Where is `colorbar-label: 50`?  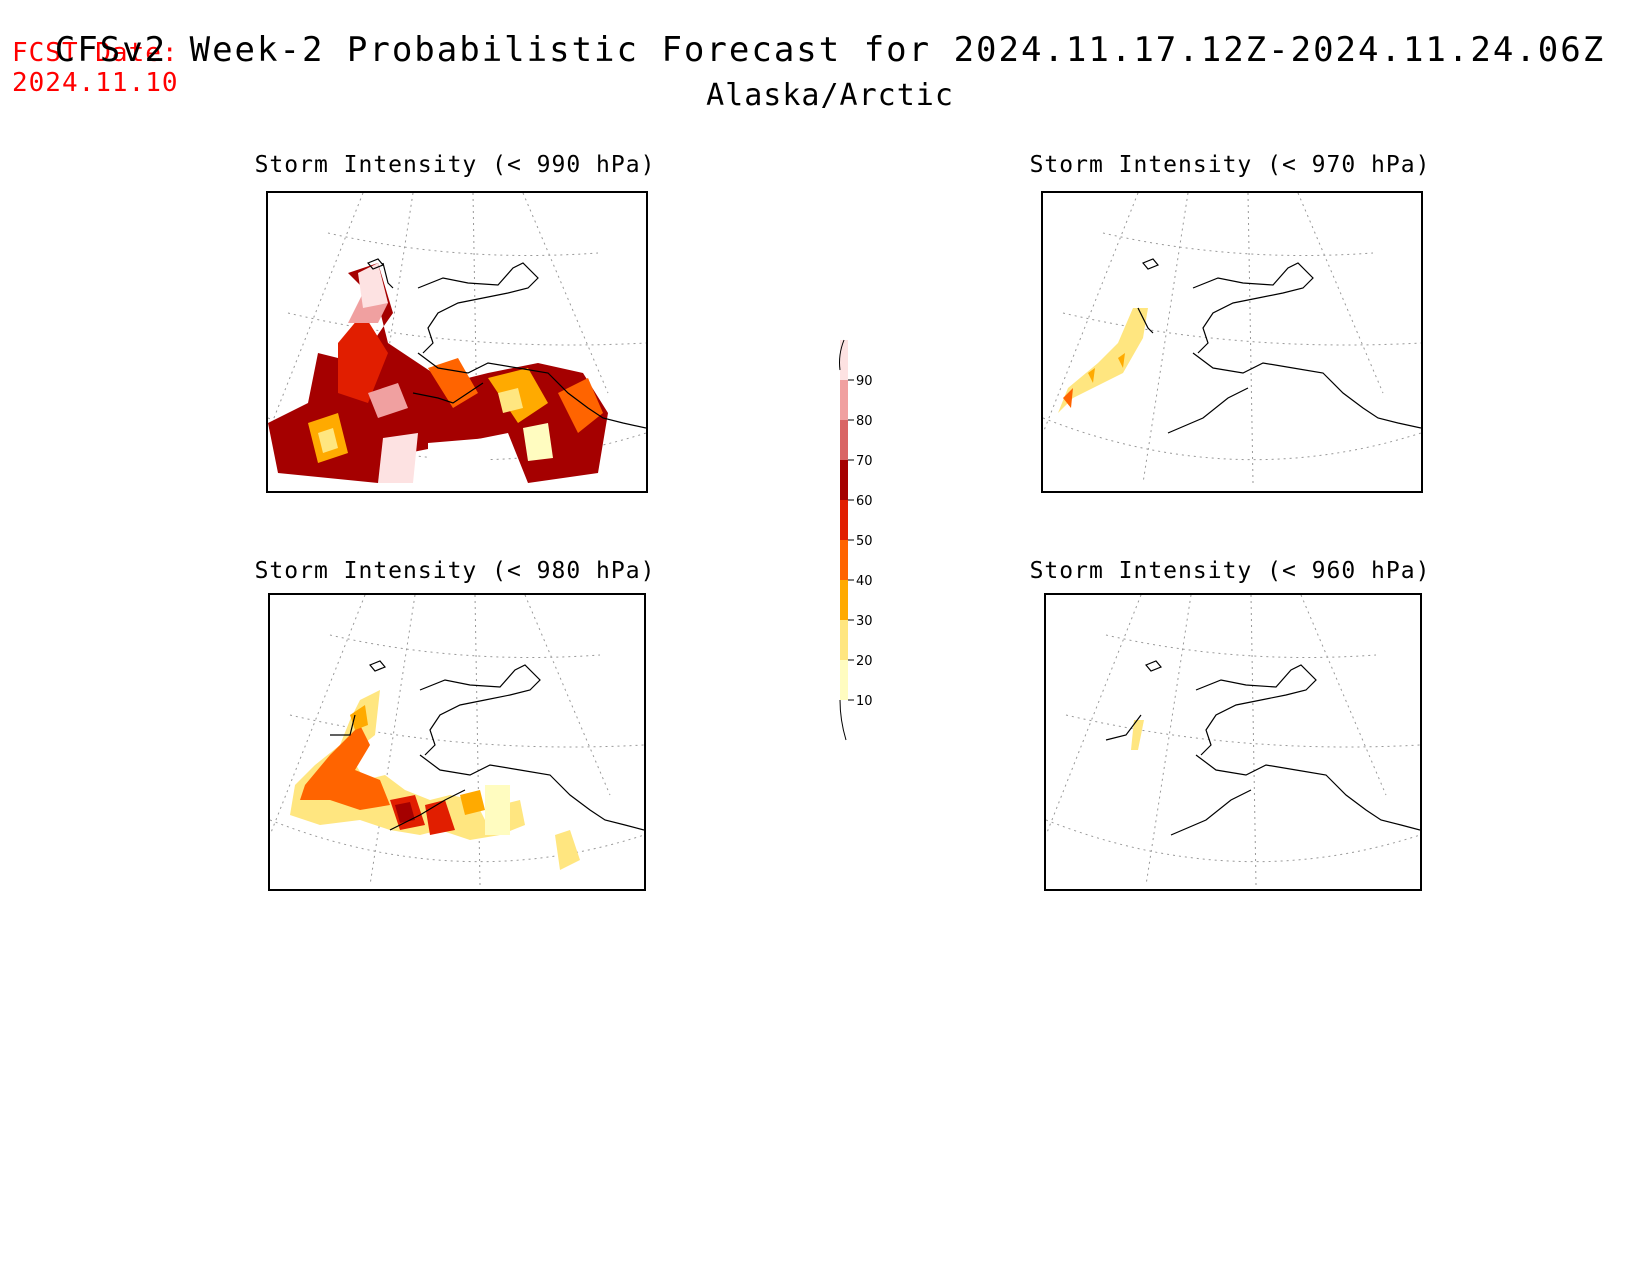 colorbar-label: 50 is located at coordinates (864, 541).